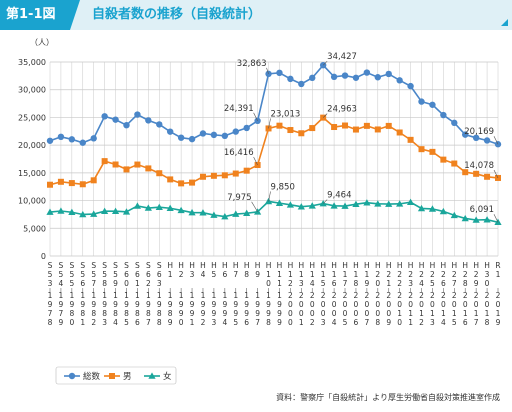 The image size is (512, 412). I want to click on data-label: 34,427, so click(342, 57).